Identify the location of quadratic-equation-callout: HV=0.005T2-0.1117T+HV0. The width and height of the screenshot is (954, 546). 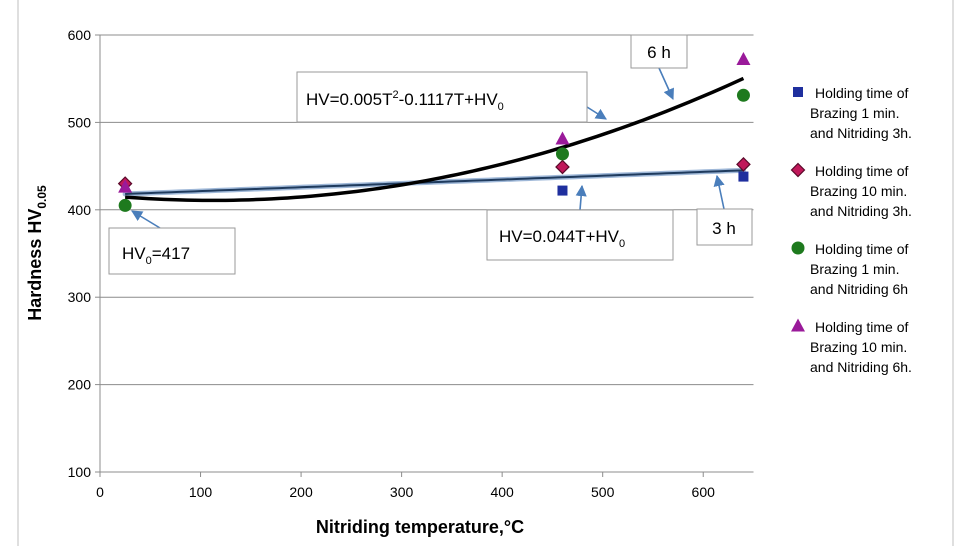
(442, 97).